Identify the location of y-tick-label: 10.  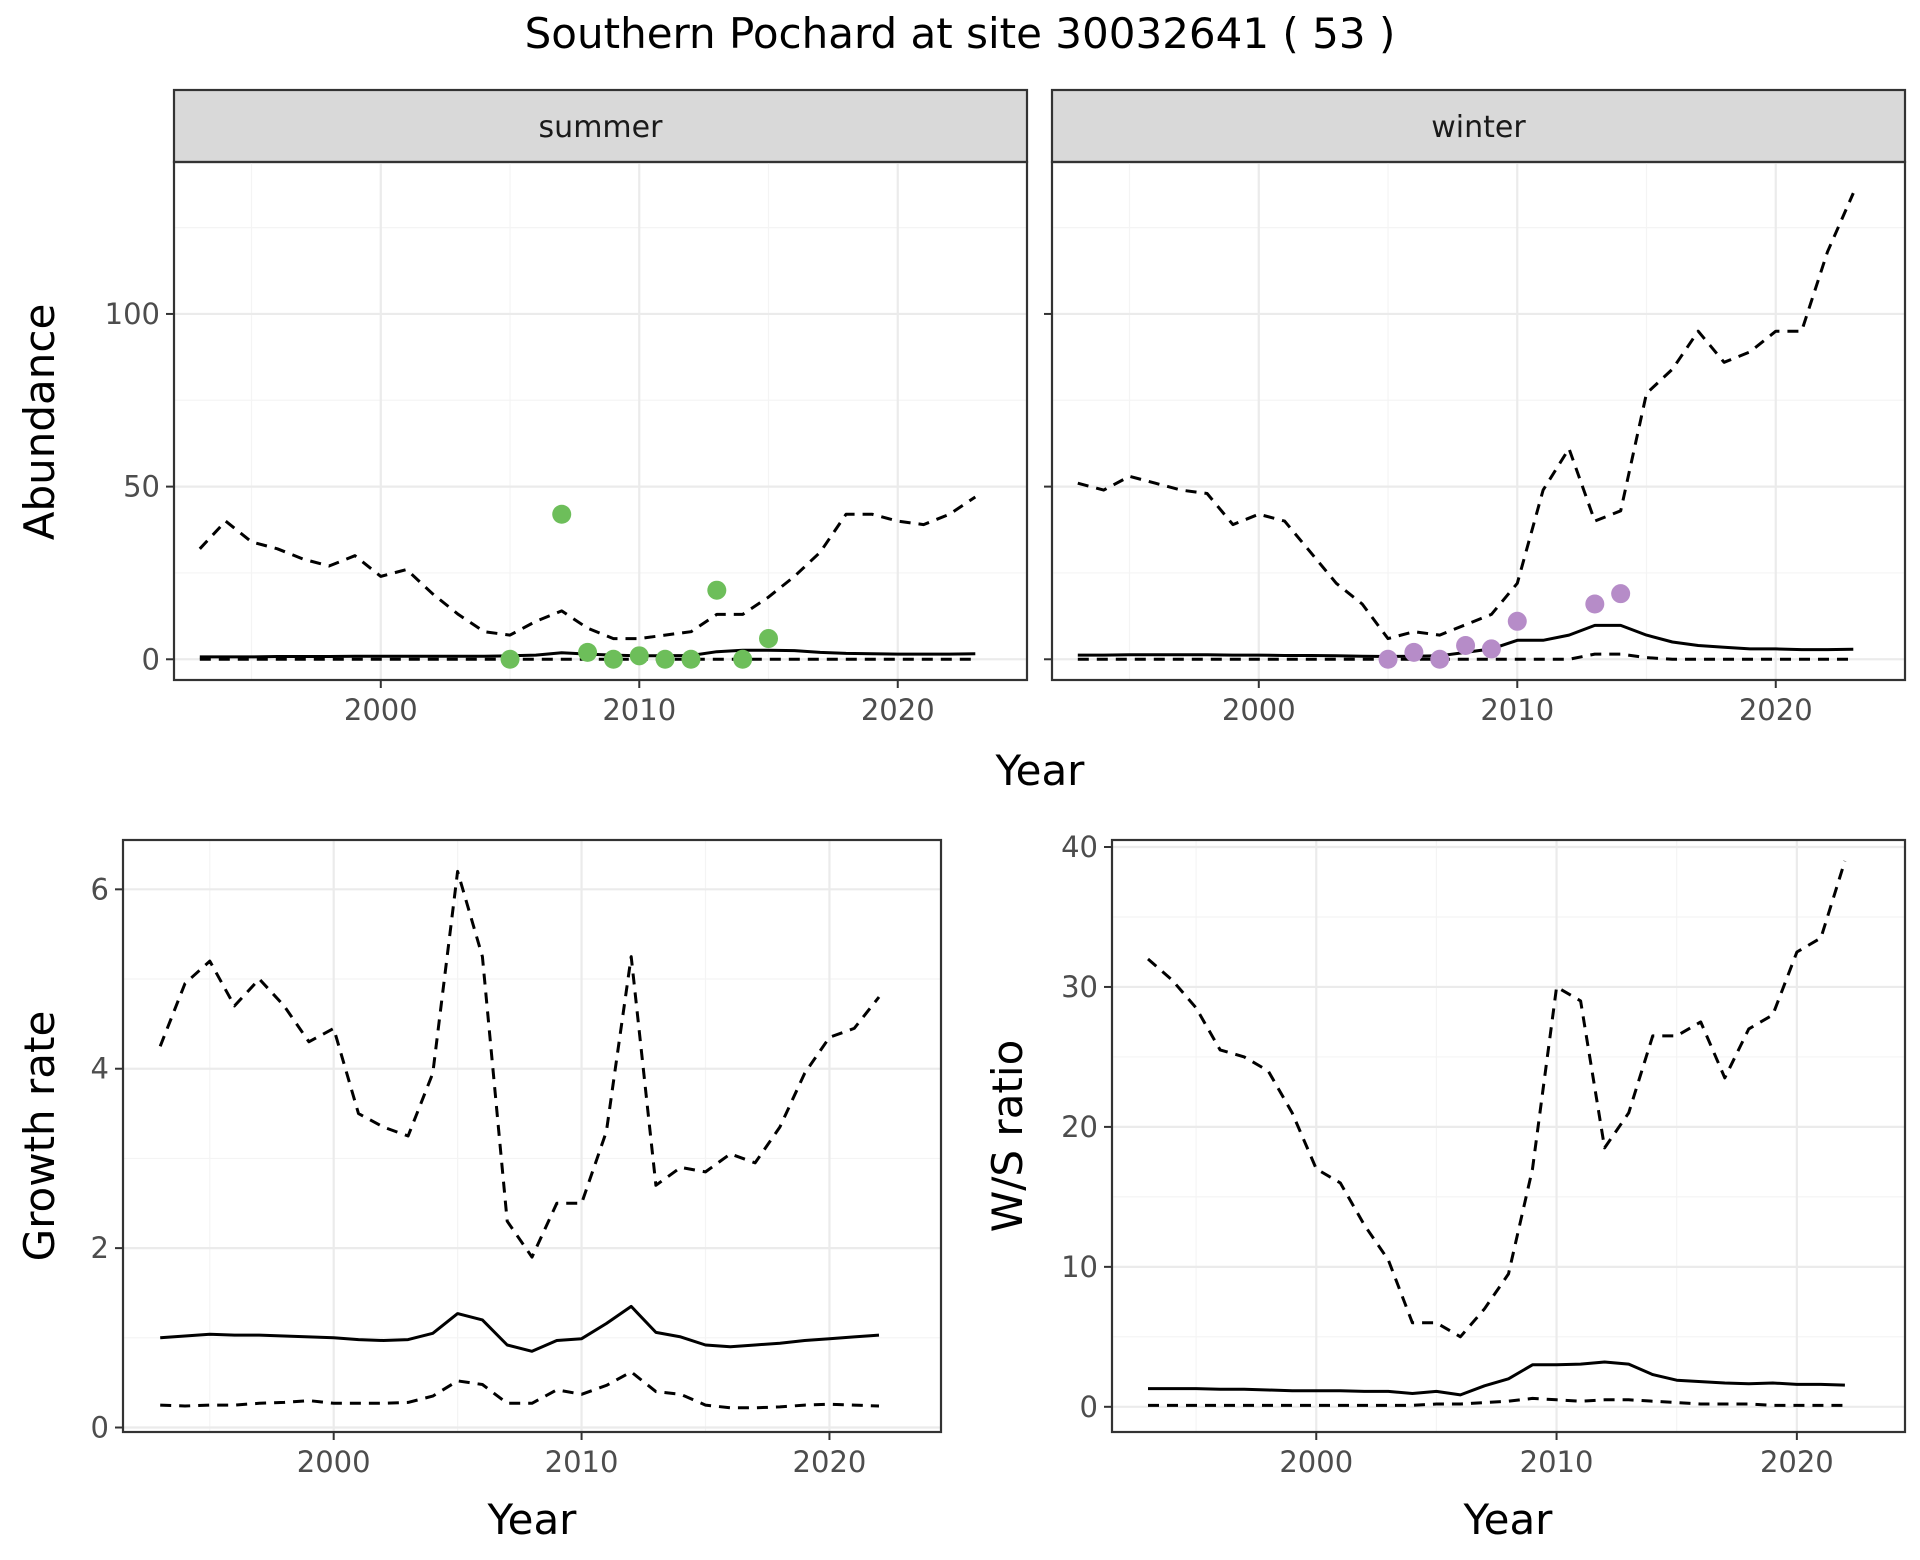
(1079, 1267).